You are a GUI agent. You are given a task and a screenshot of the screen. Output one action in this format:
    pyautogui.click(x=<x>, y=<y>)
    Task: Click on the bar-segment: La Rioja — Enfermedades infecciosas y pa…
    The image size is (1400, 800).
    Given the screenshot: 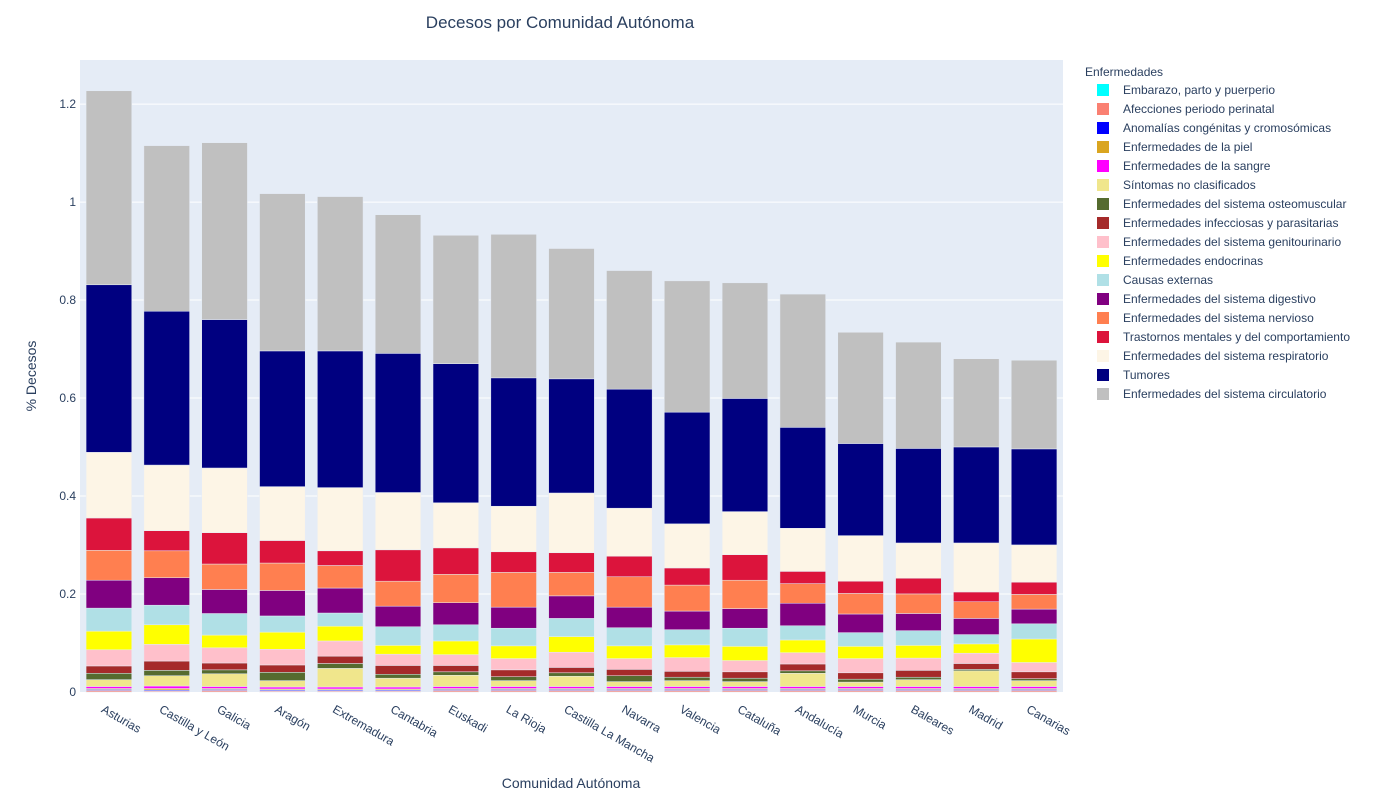 What is the action you would take?
    pyautogui.click(x=513, y=673)
    